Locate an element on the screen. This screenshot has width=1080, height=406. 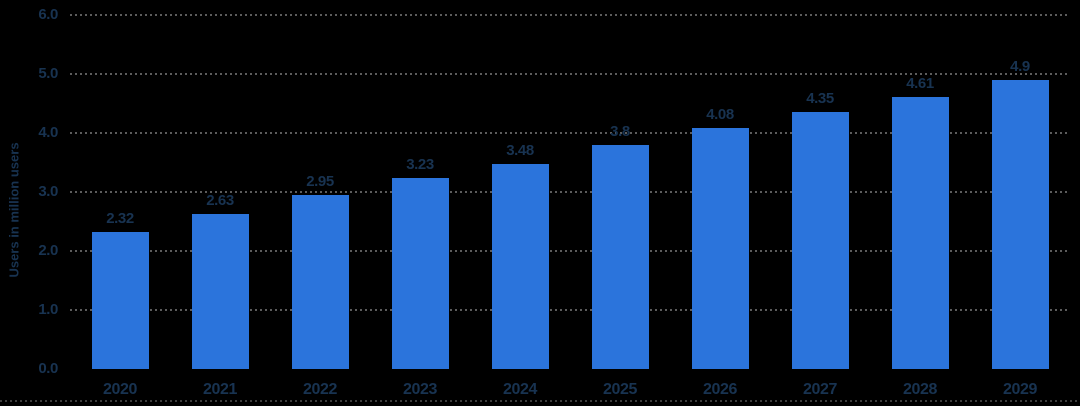
gridline-5.0 is located at coordinates (570, 74).